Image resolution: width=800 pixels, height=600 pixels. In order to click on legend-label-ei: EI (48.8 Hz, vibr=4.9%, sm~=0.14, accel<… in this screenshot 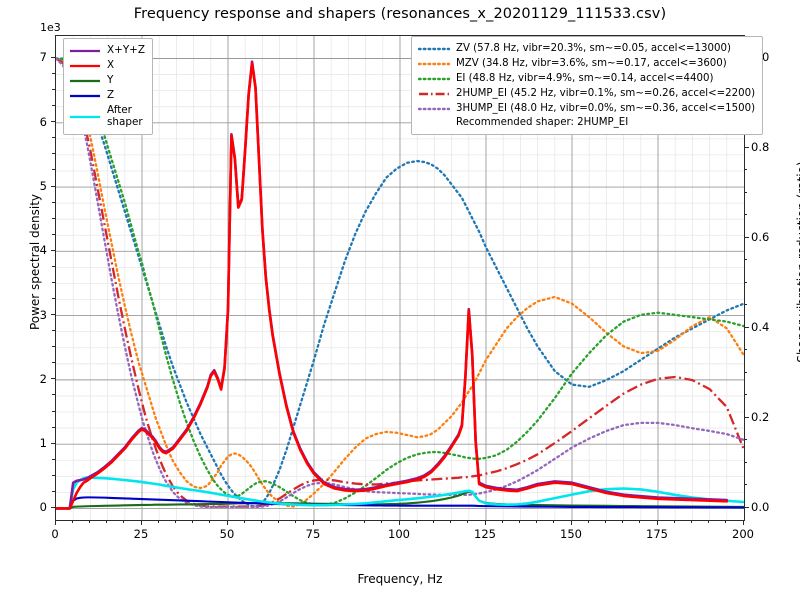, I will do `click(585, 78)`.